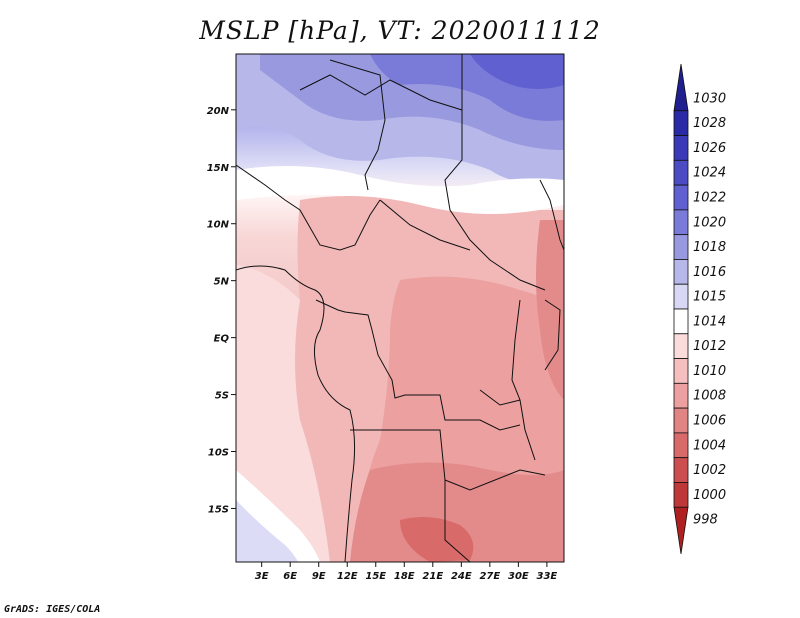 This screenshot has height=618, width=800. I want to click on y-tick-label: 5S, so click(222, 396).